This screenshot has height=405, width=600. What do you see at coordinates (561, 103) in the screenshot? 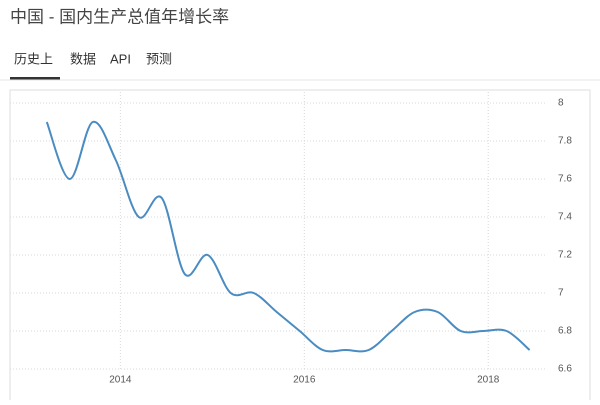
I see `y-tick-label: 8` at bounding box center [561, 103].